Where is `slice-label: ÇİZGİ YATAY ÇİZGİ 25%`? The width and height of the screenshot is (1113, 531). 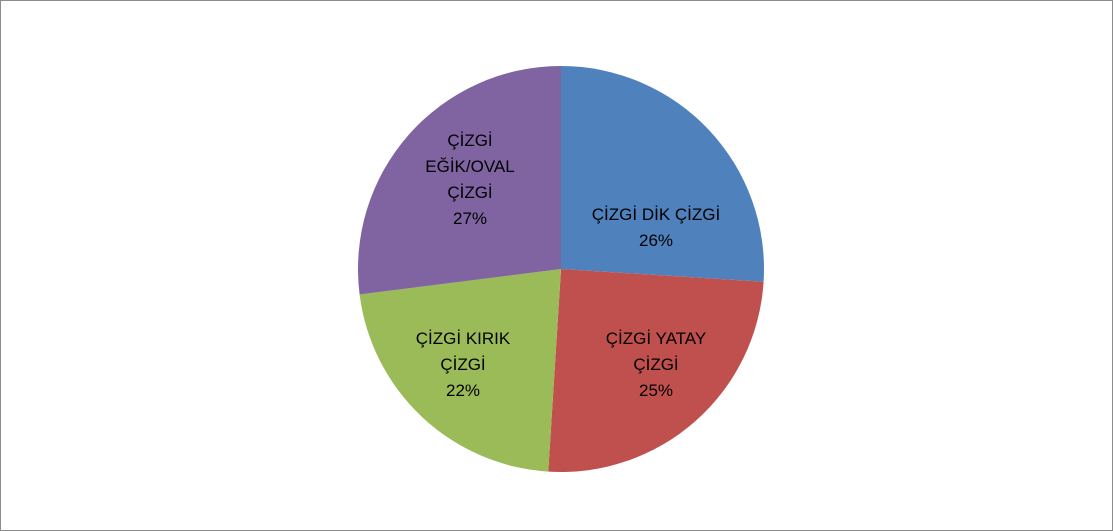 slice-label: ÇİZGİ YATAY ÇİZGİ 25% is located at coordinates (656, 365).